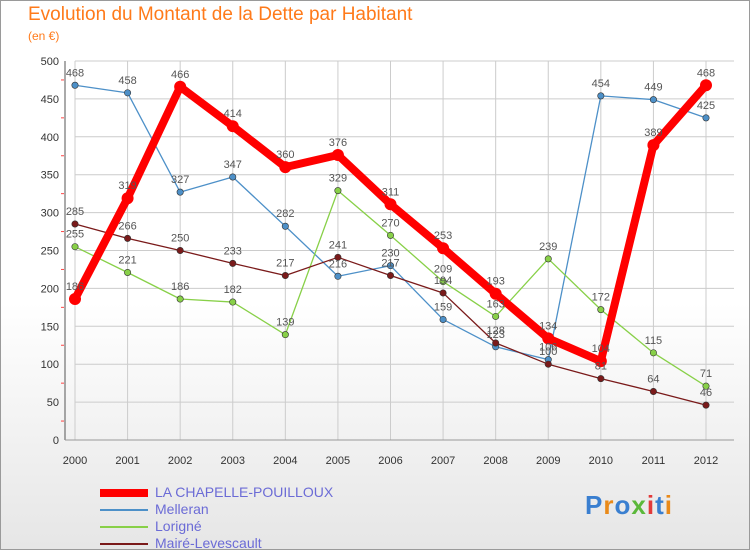  Describe the element at coordinates (601, 84) in the screenshot. I see `data-label: 454` at that location.